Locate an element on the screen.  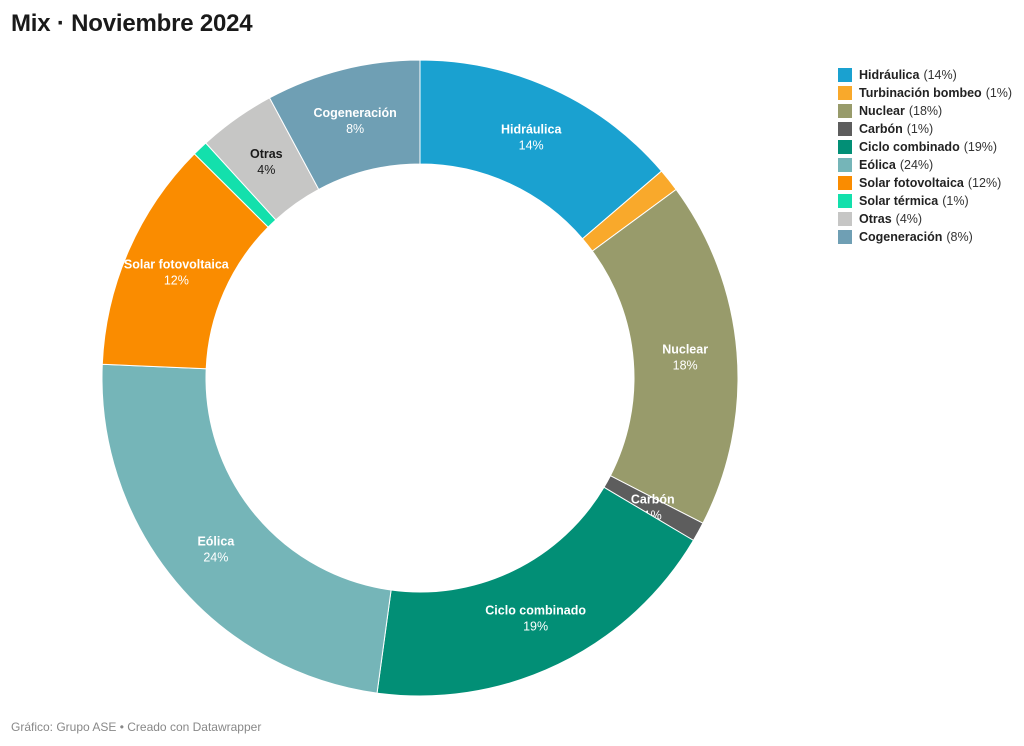
legend-item-ciclo-combinado: Ciclo combinado (19%) is located at coordinates (925, 147).